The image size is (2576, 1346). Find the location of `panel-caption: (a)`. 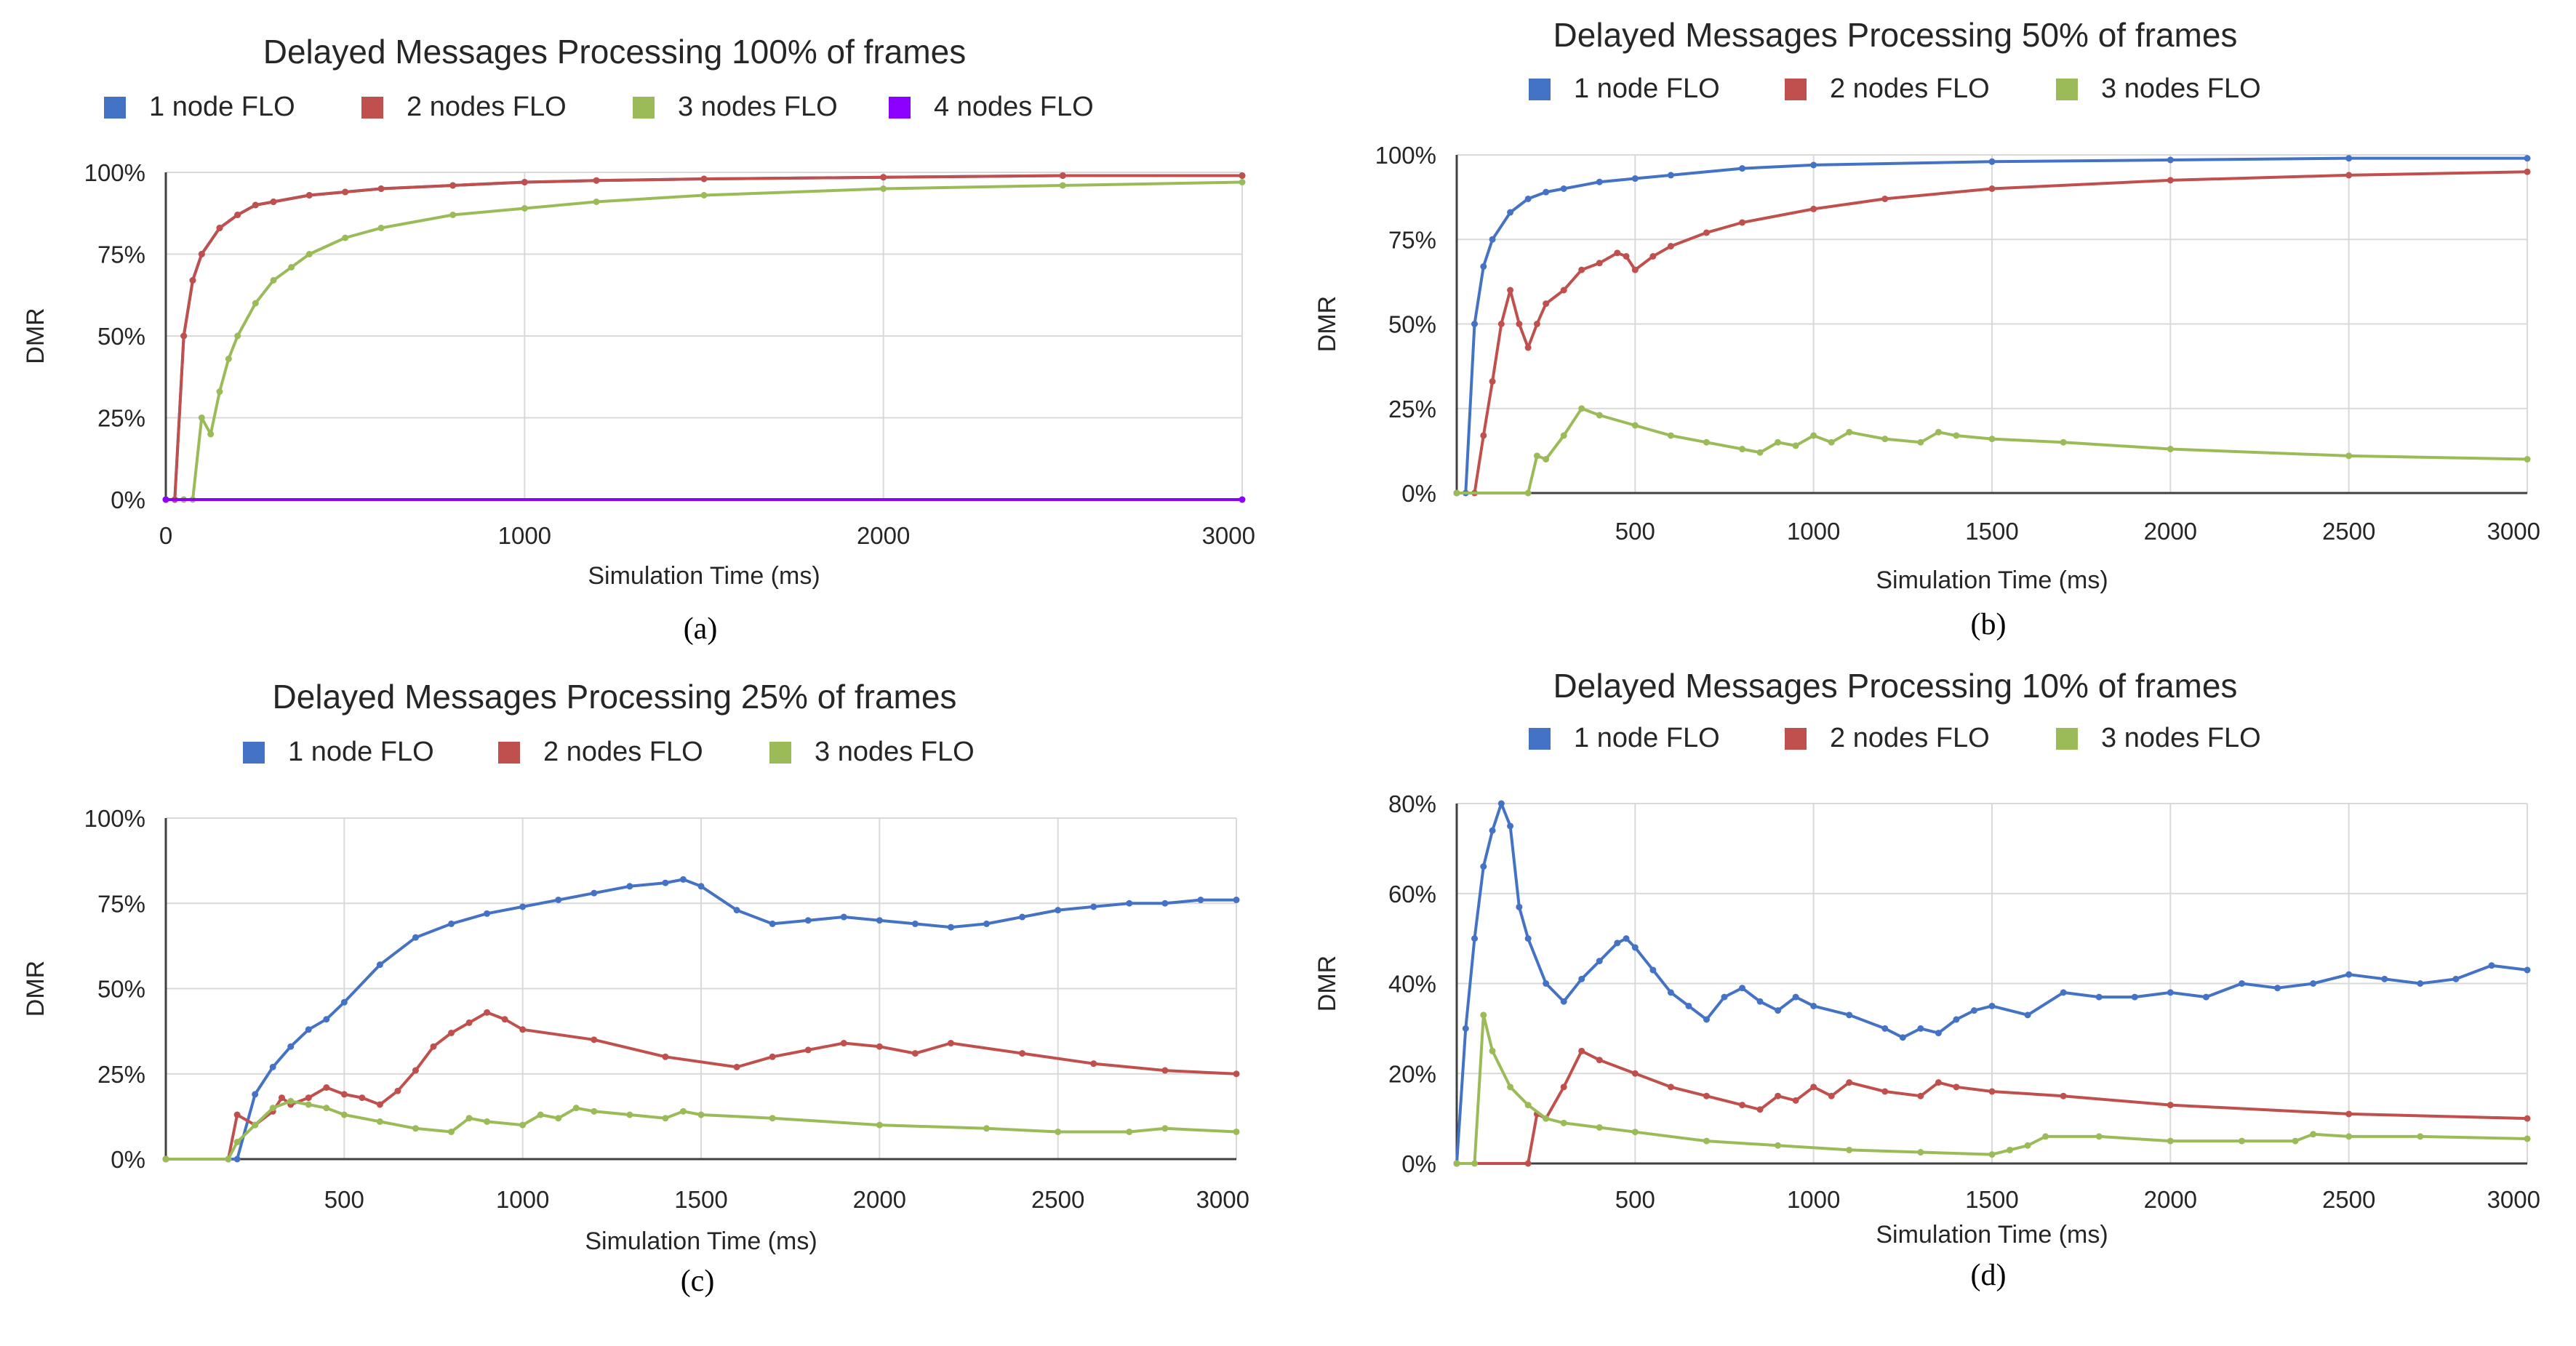

panel-caption: (a) is located at coordinates (701, 629).